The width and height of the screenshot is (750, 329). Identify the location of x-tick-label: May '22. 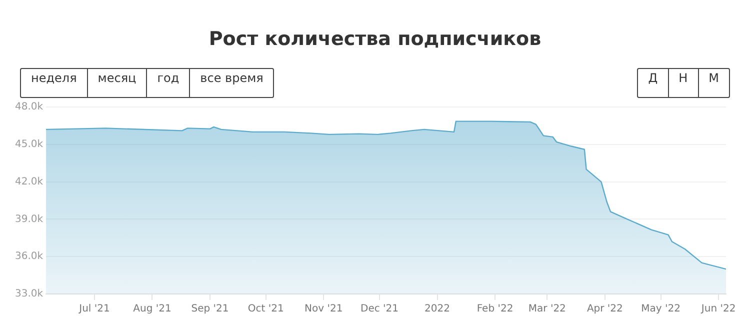
(660, 309).